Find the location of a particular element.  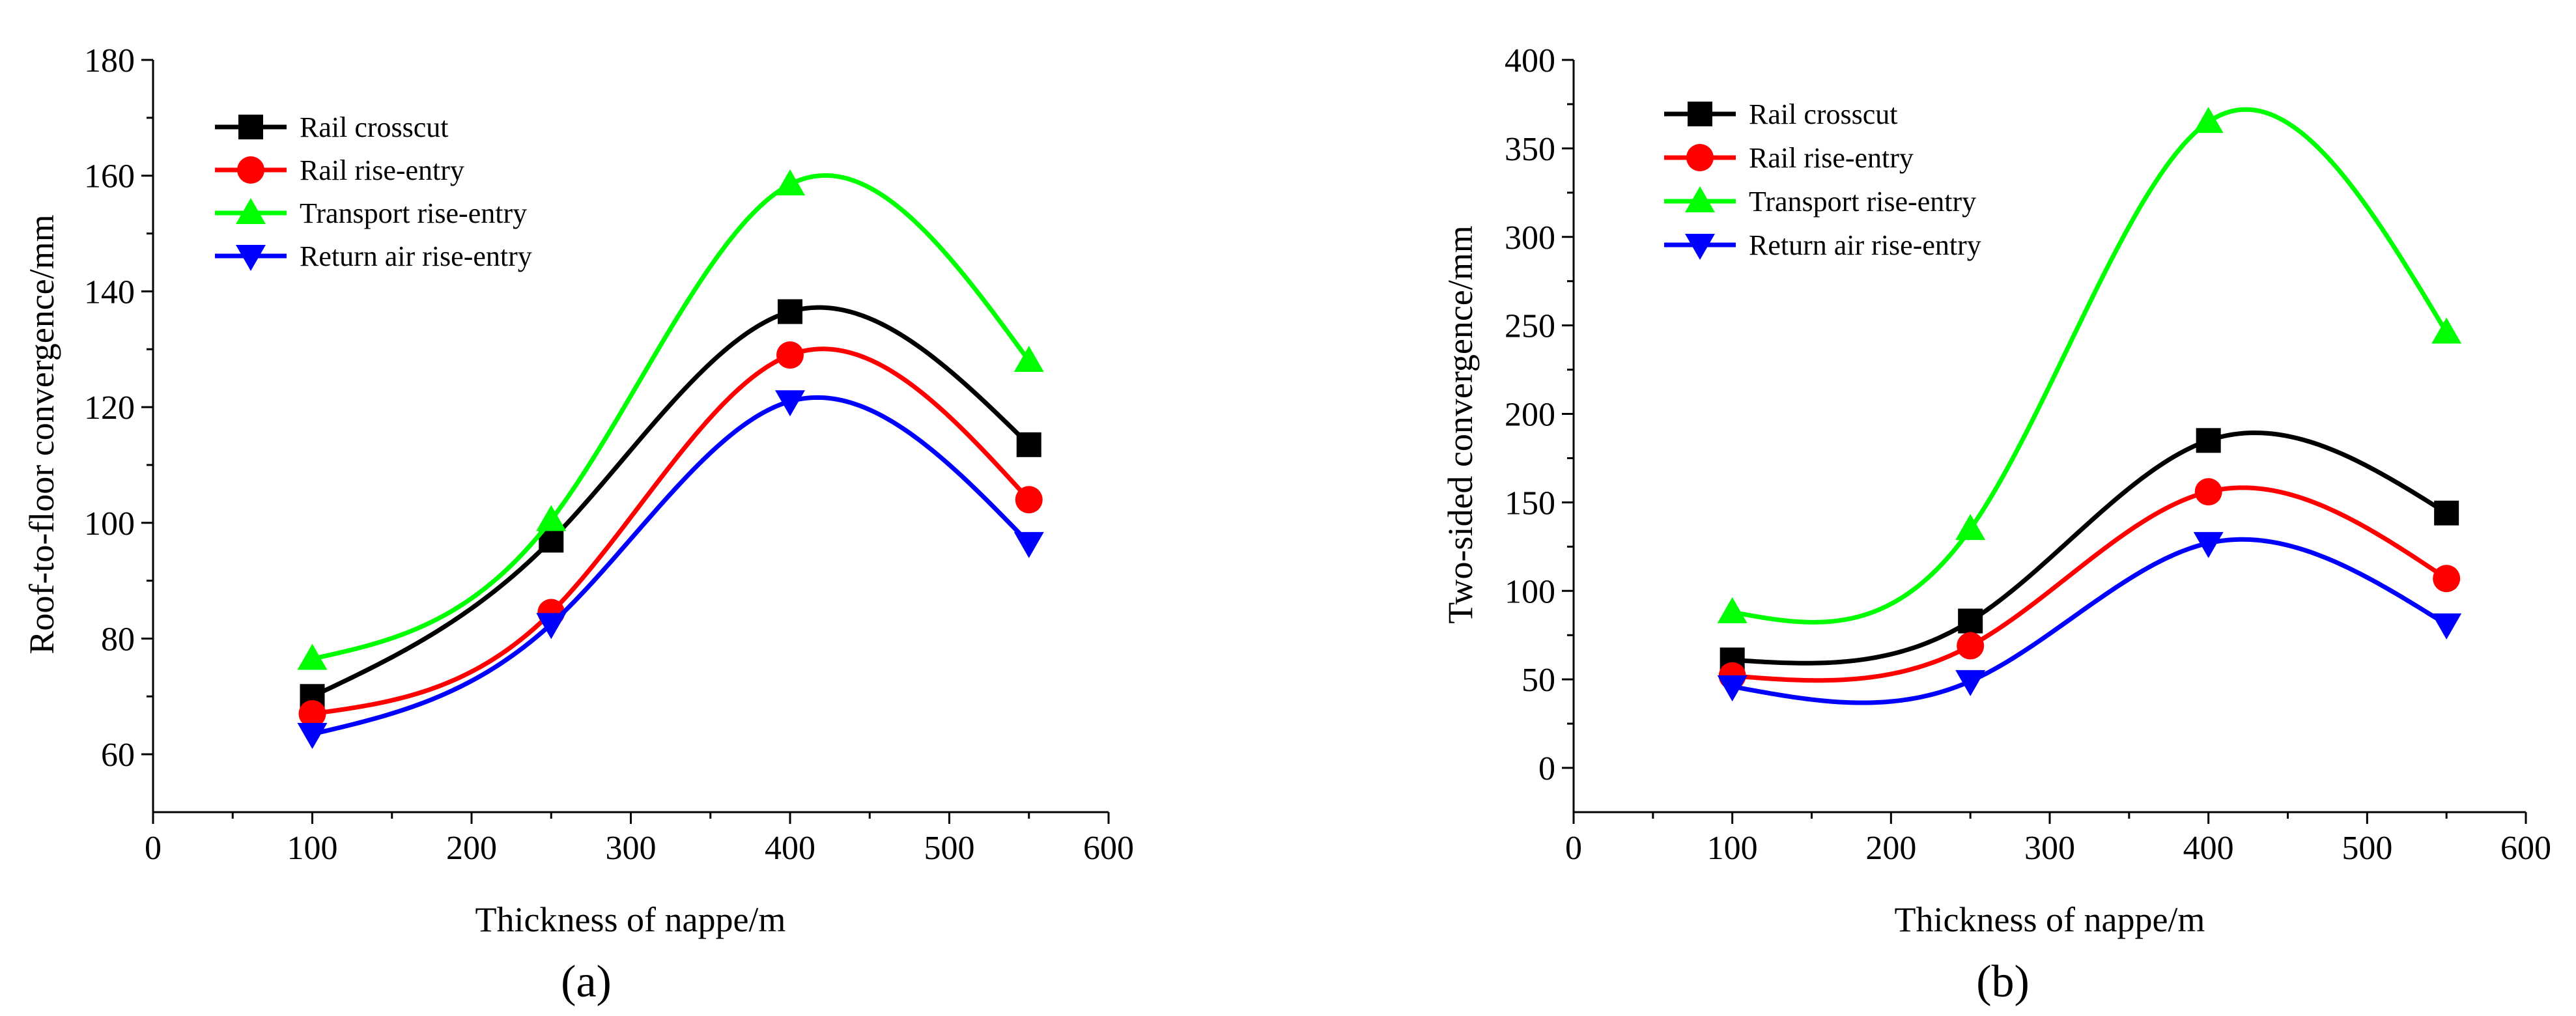

panel-b-y-tick-label: 50 is located at coordinates (1538, 680).